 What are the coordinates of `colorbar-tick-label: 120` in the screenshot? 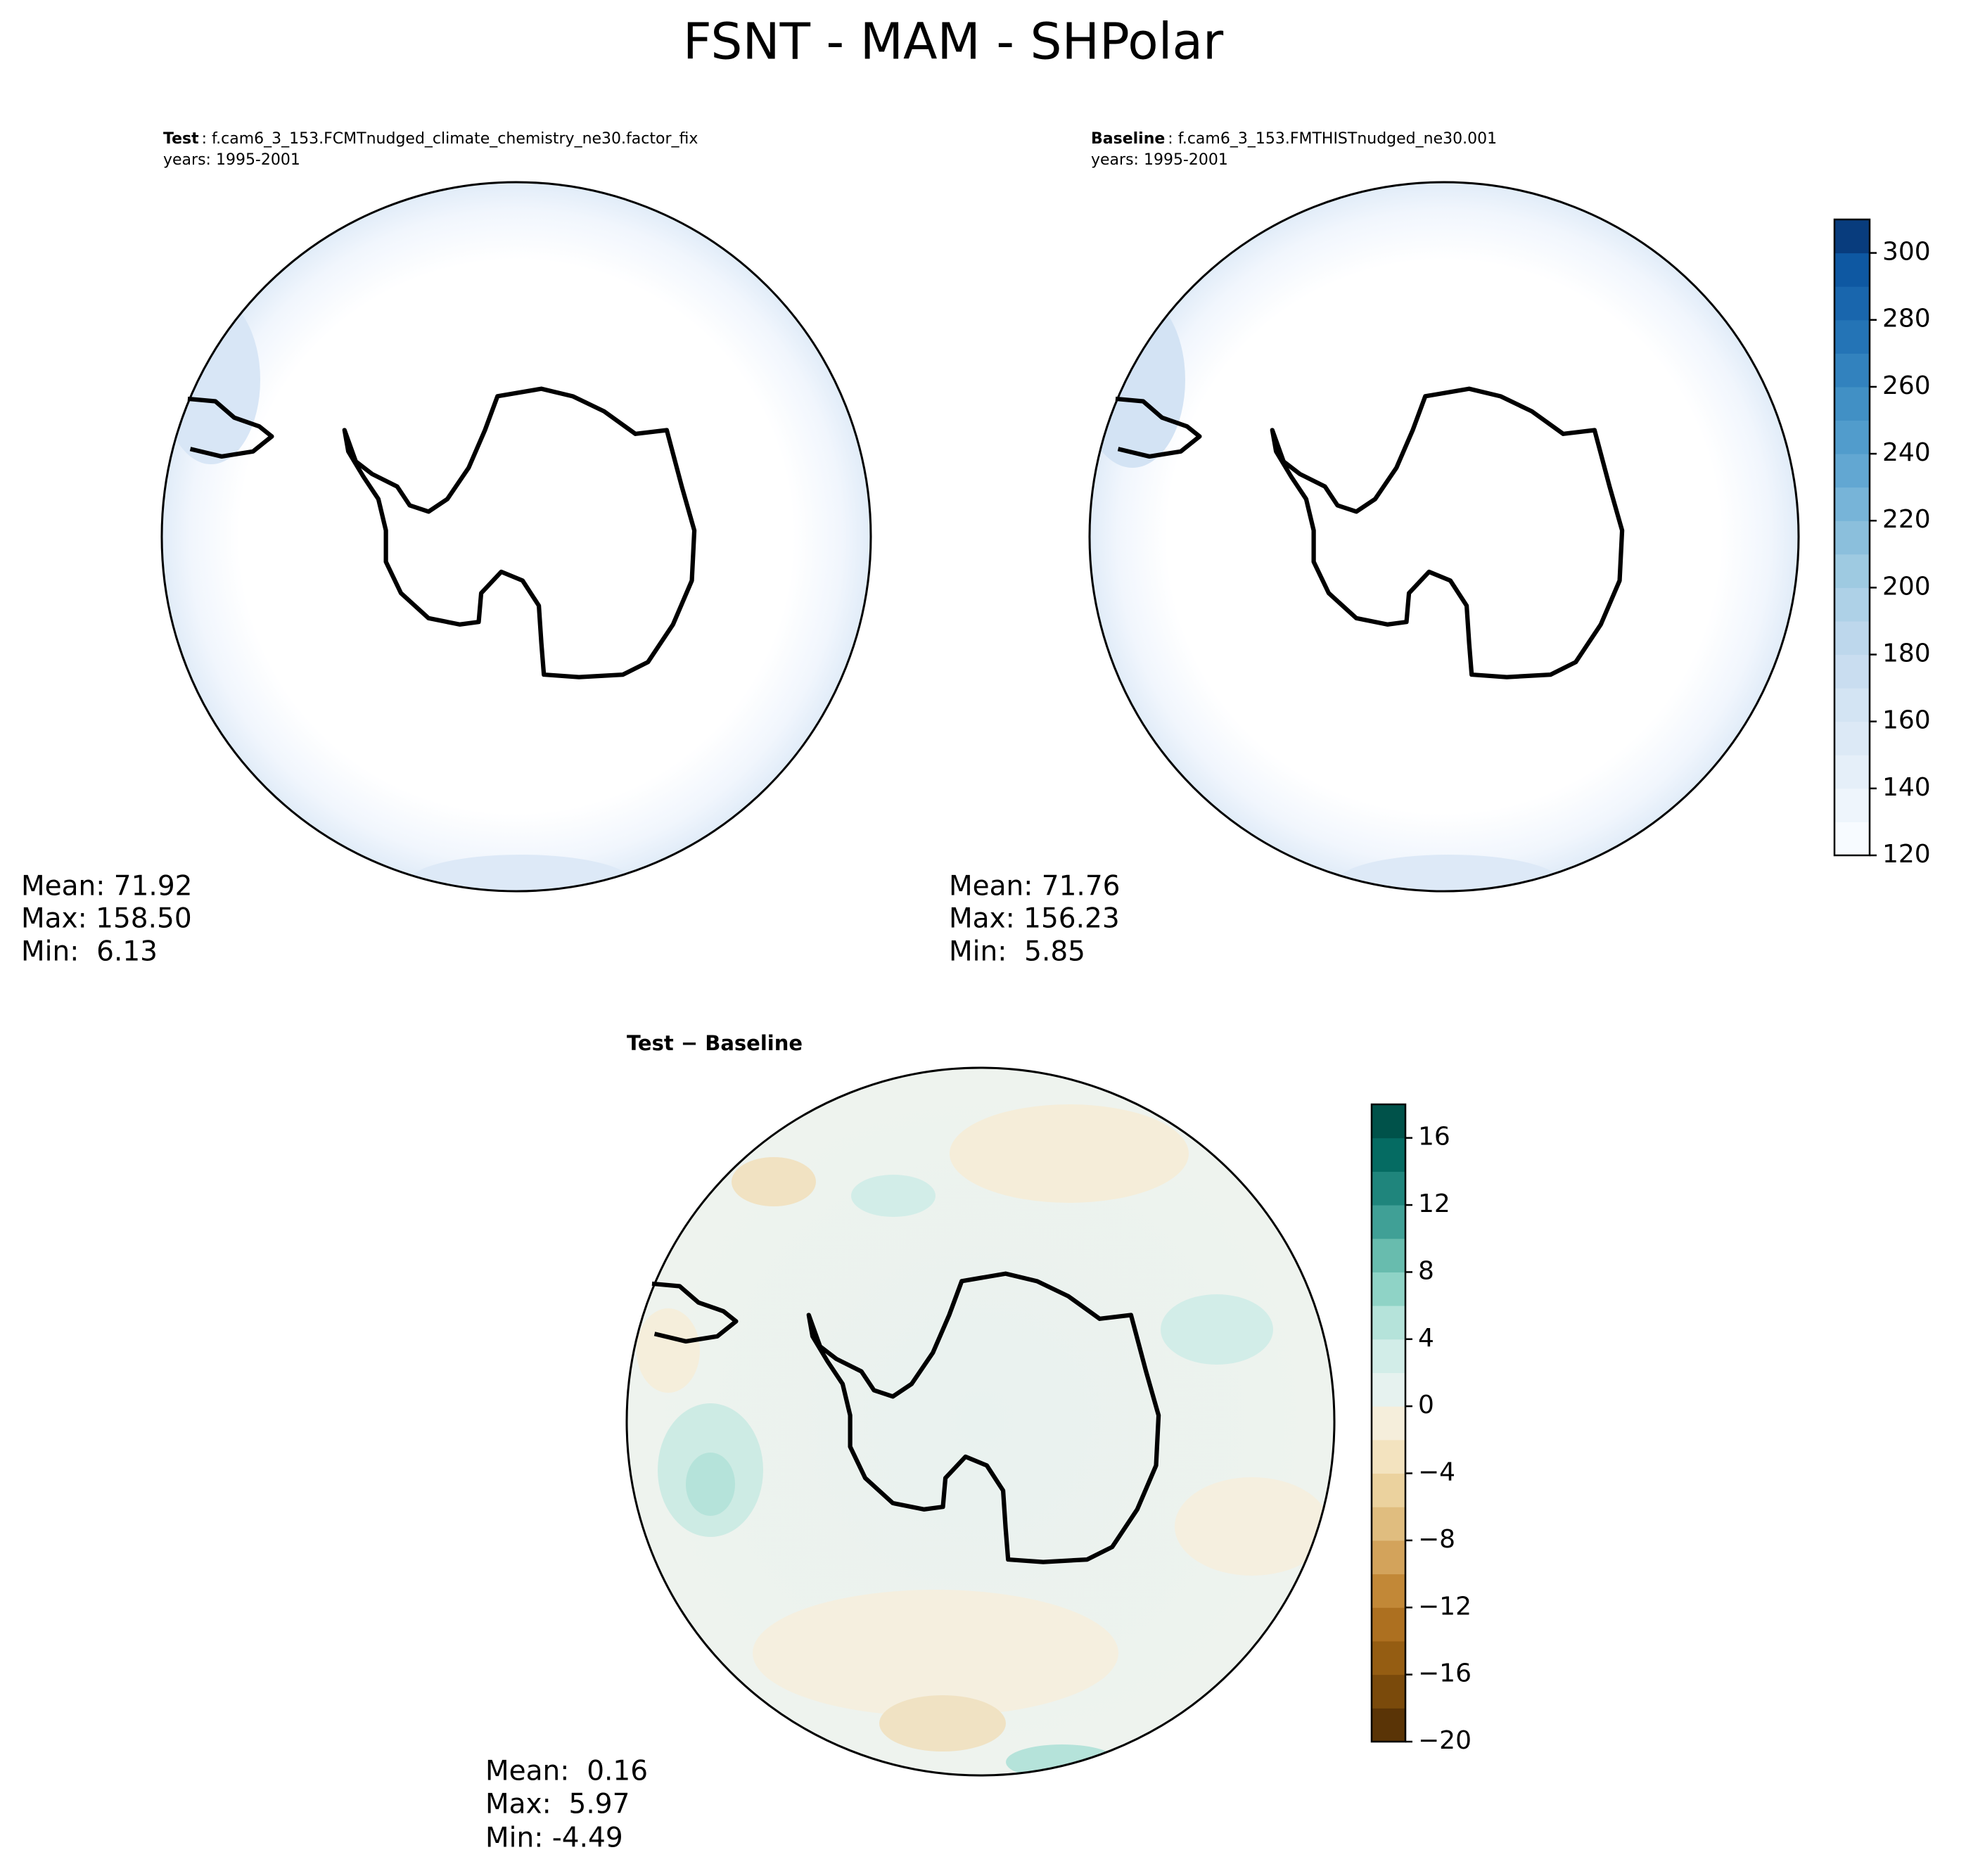 It's located at (1906, 854).